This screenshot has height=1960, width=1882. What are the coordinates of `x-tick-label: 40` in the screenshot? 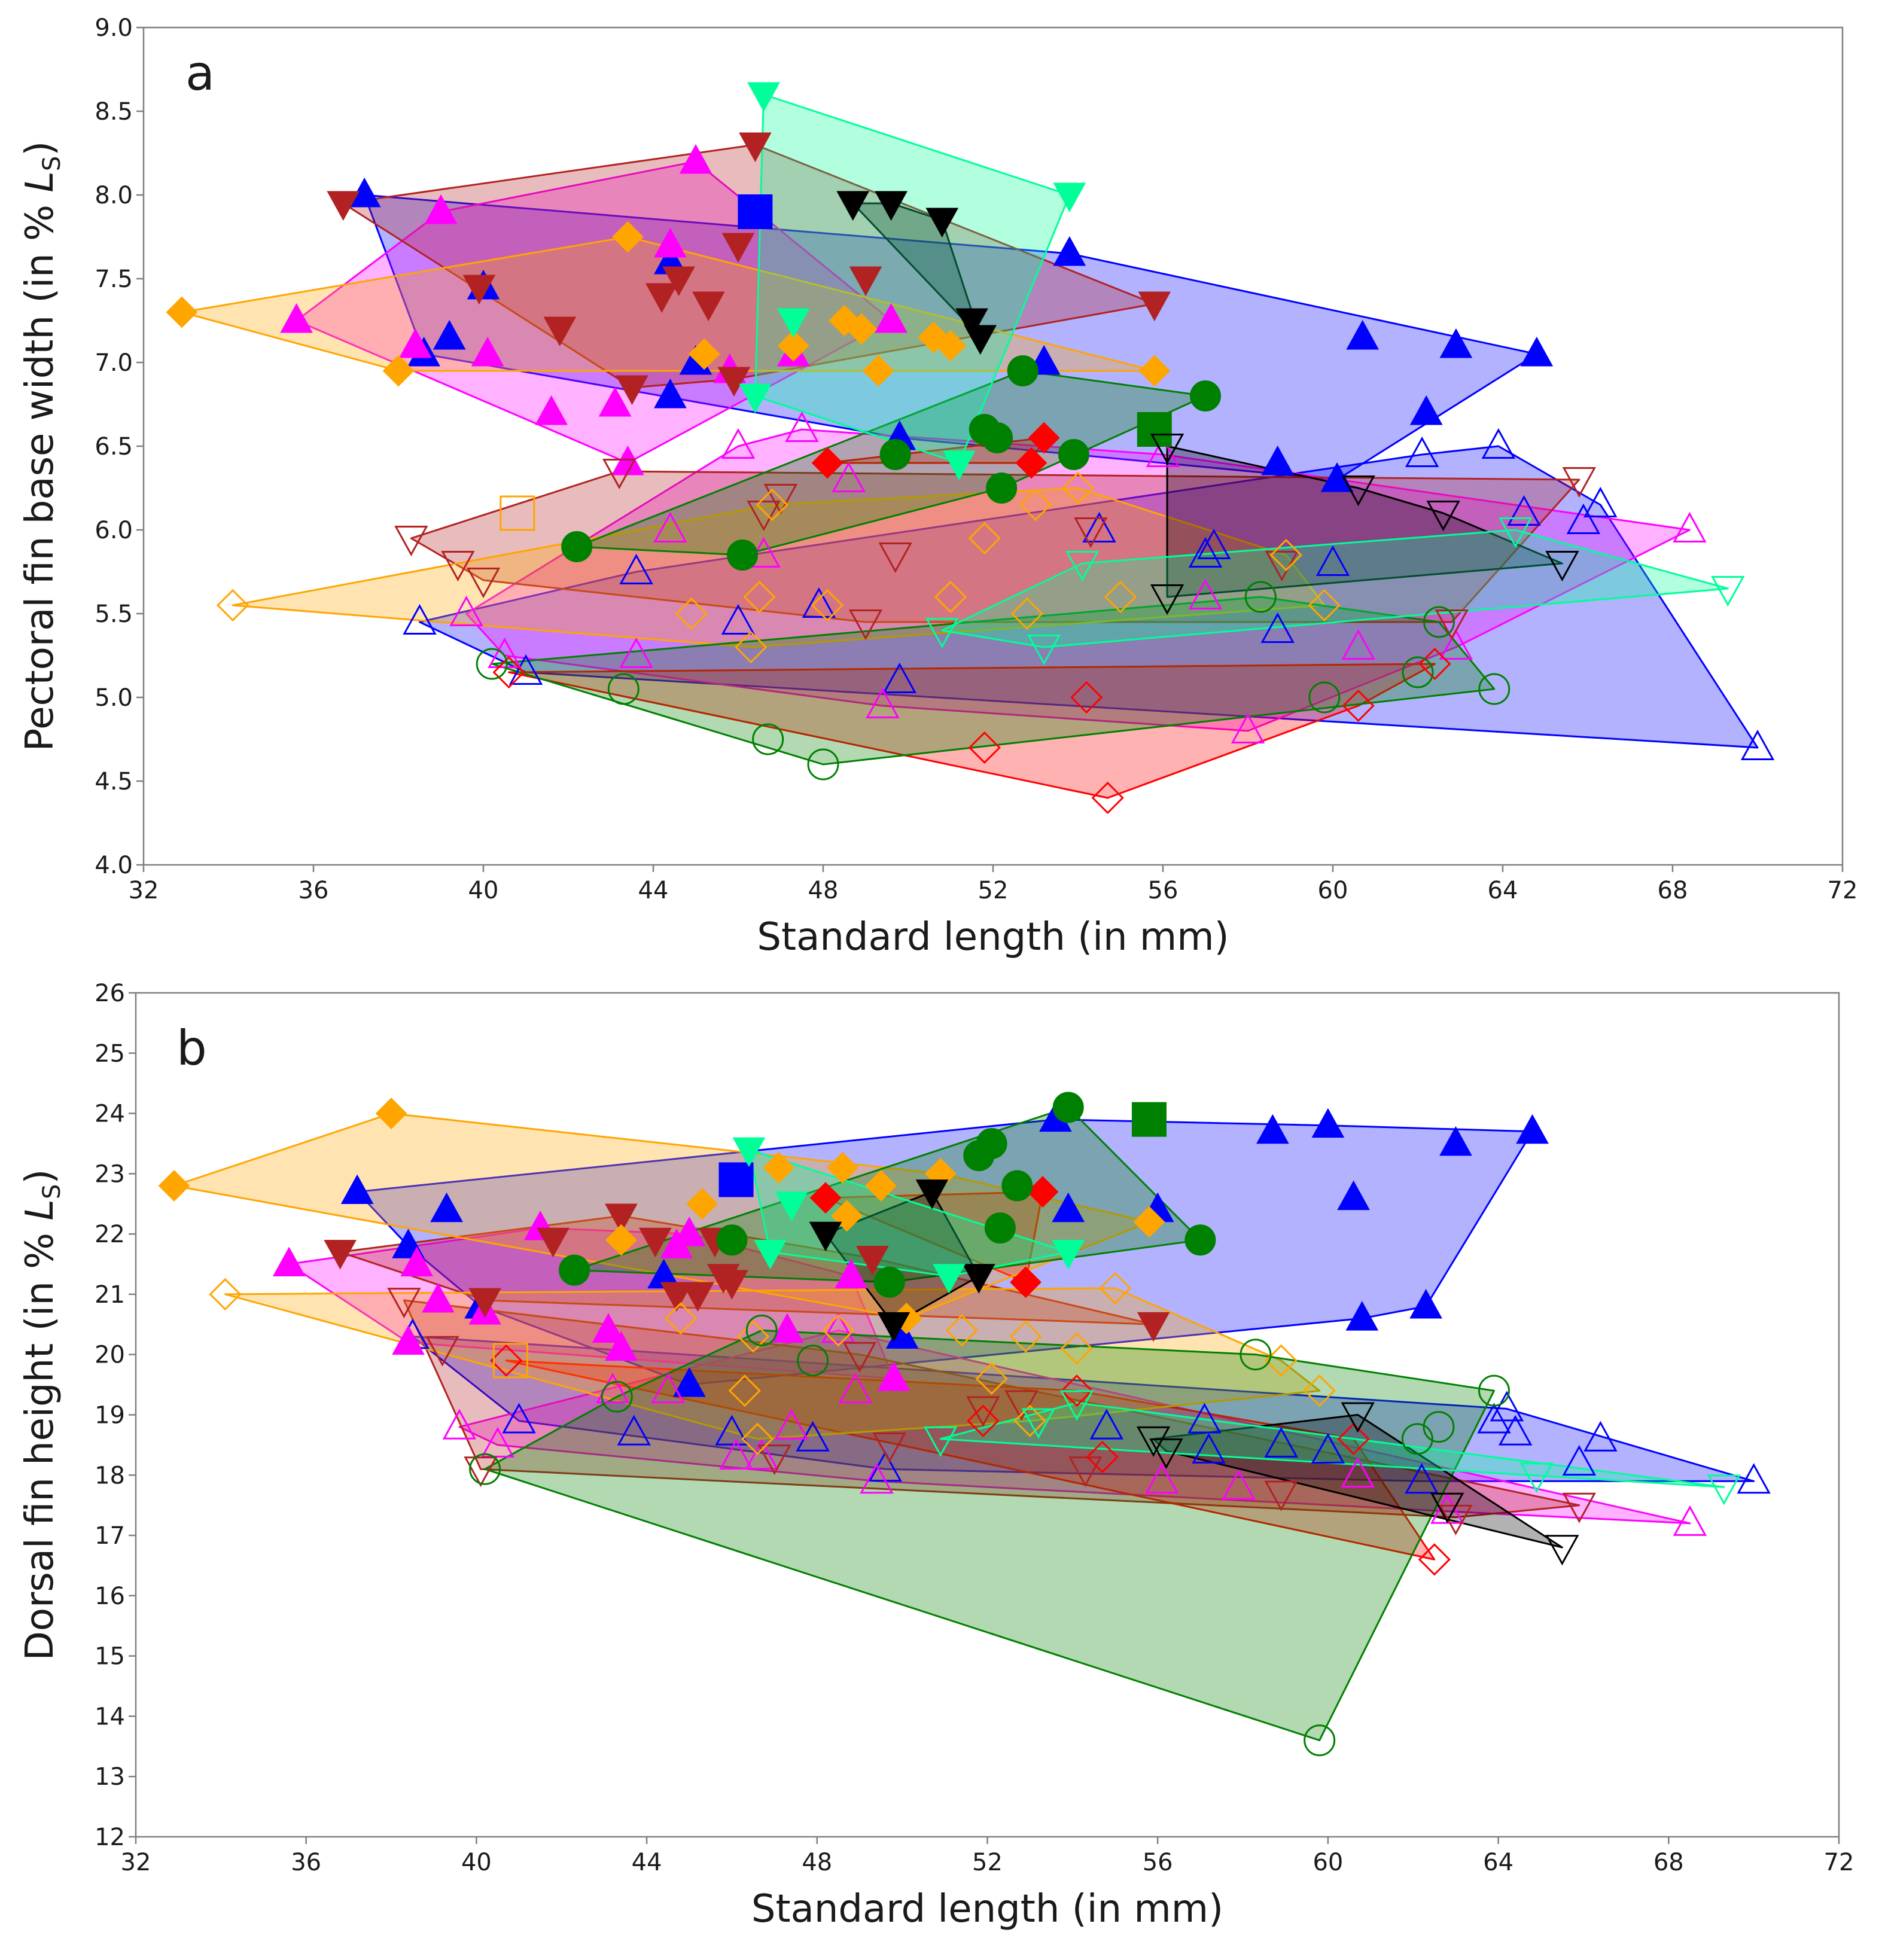 It's located at (484, 890).